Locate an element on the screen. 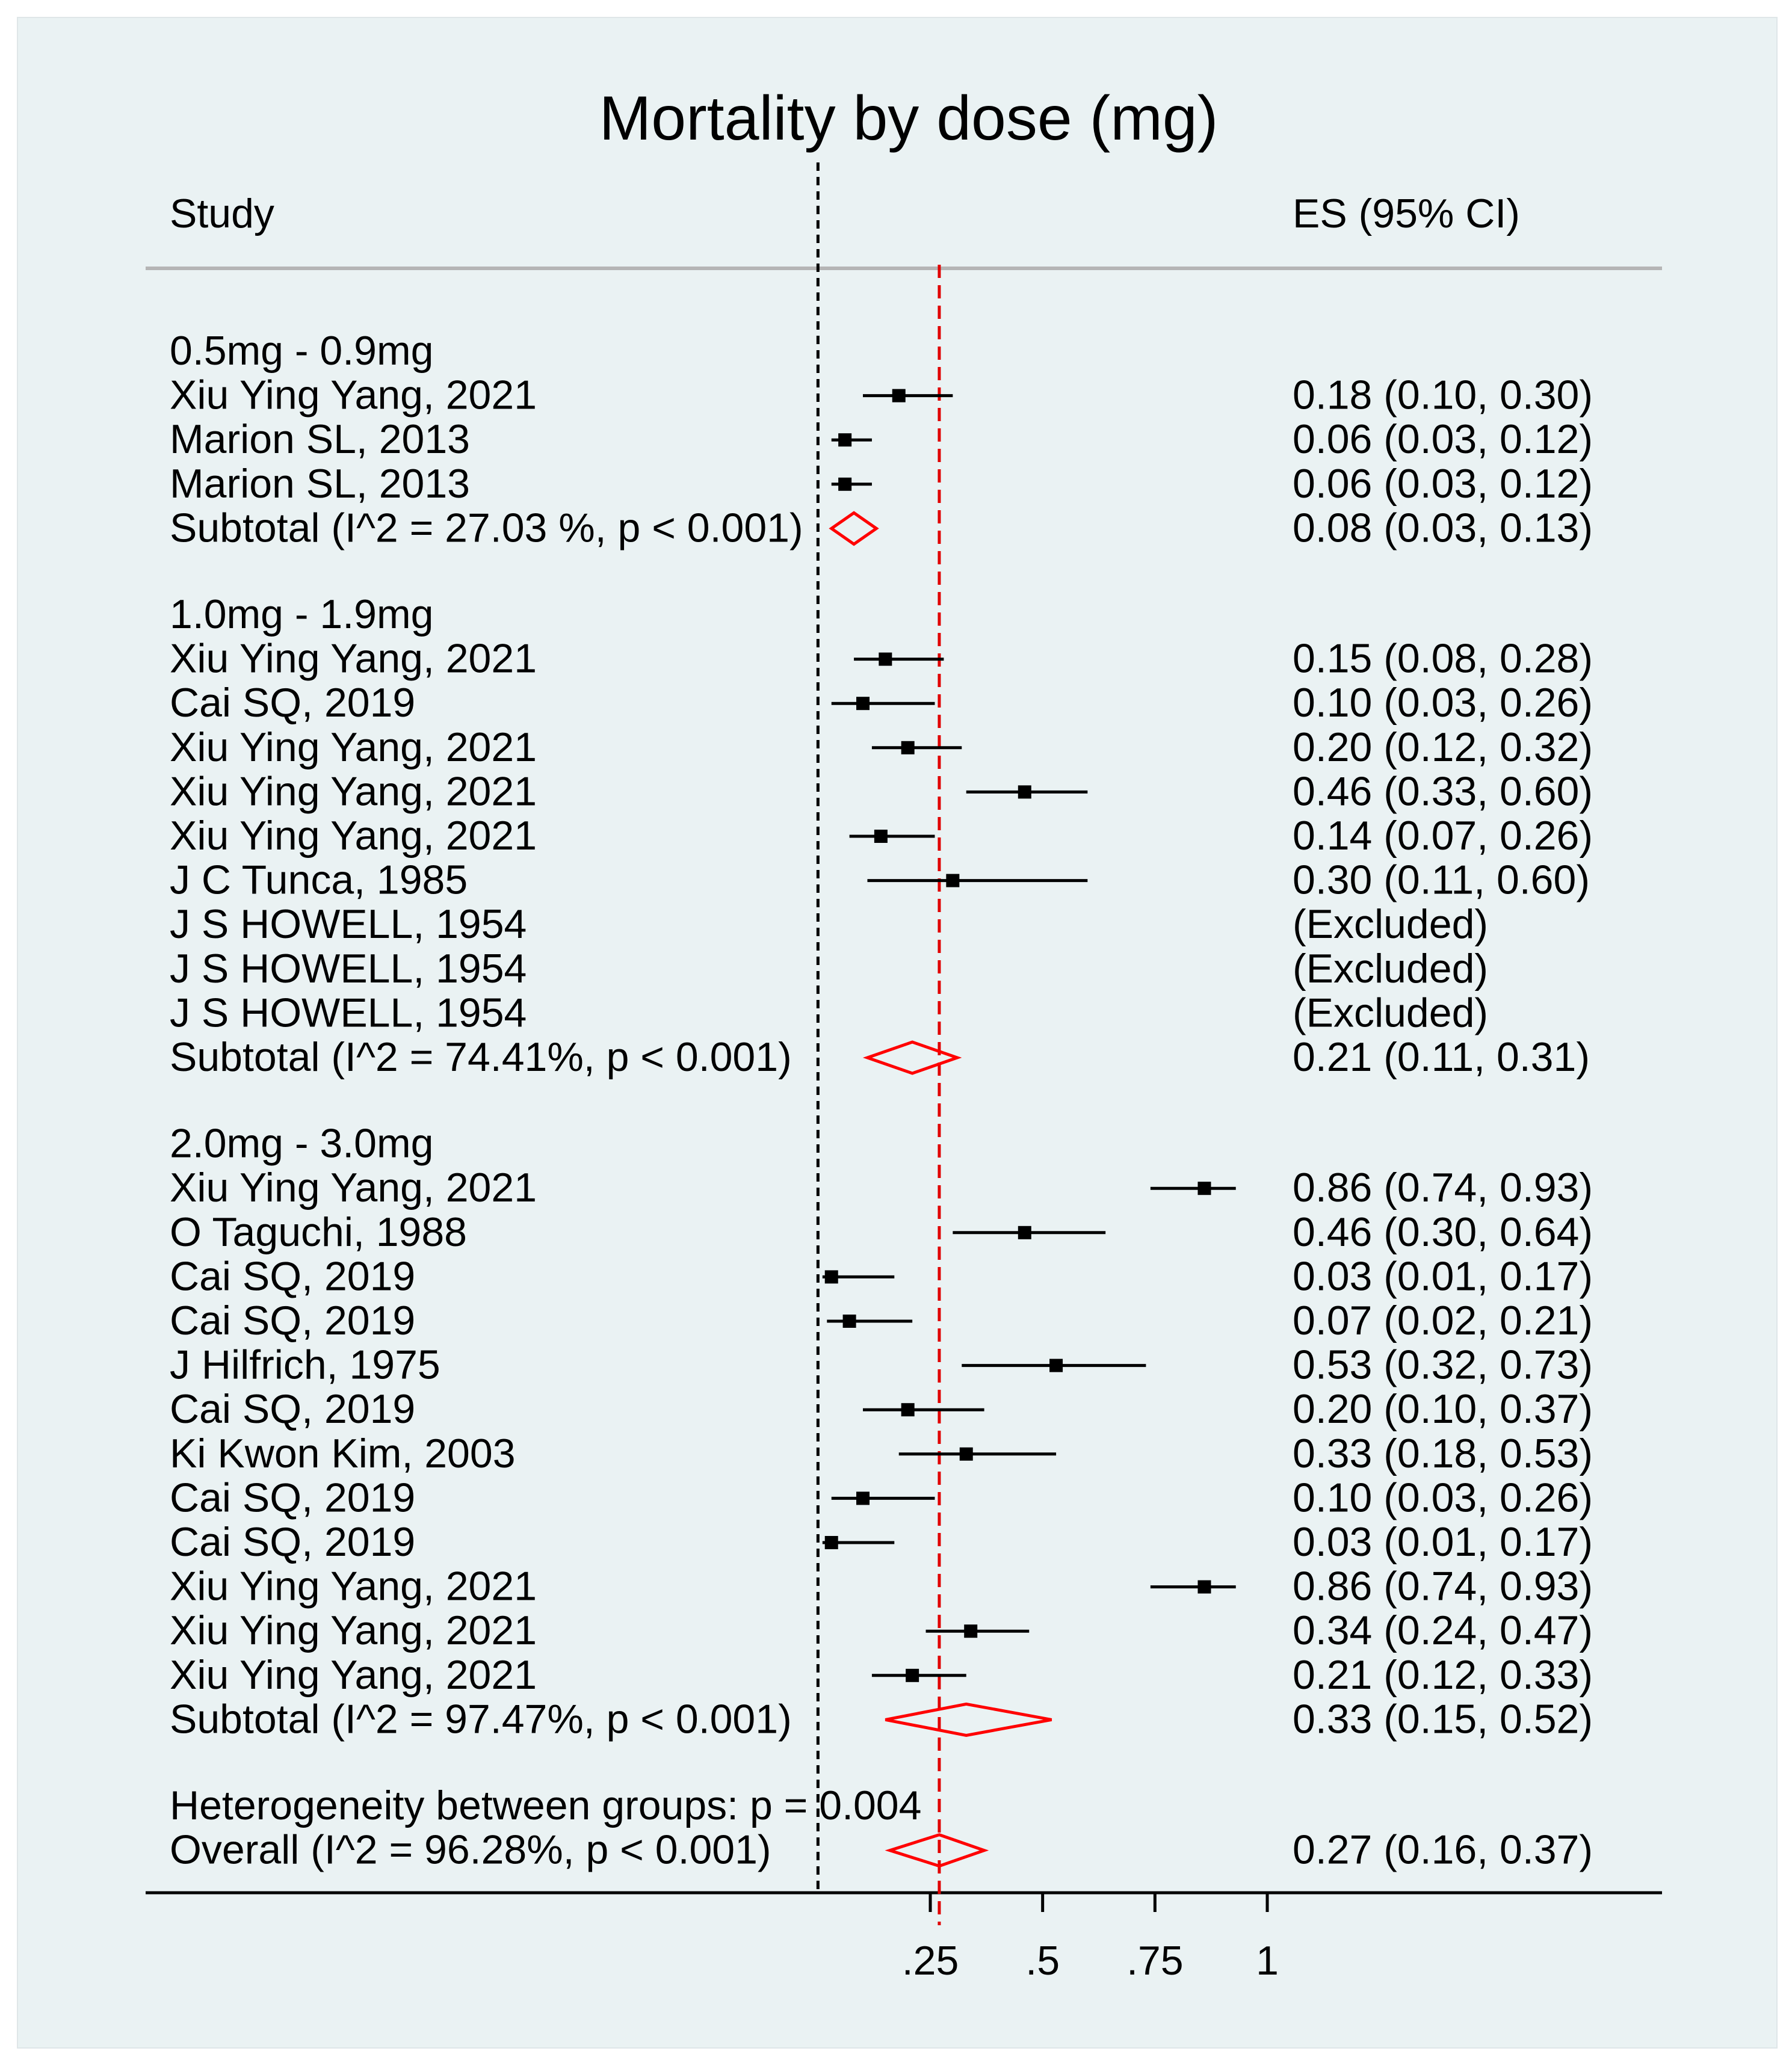  row-study: Xiu Ying Yang, 2021 0.46 (0.33, 0.60) is located at coordinates (881, 791).